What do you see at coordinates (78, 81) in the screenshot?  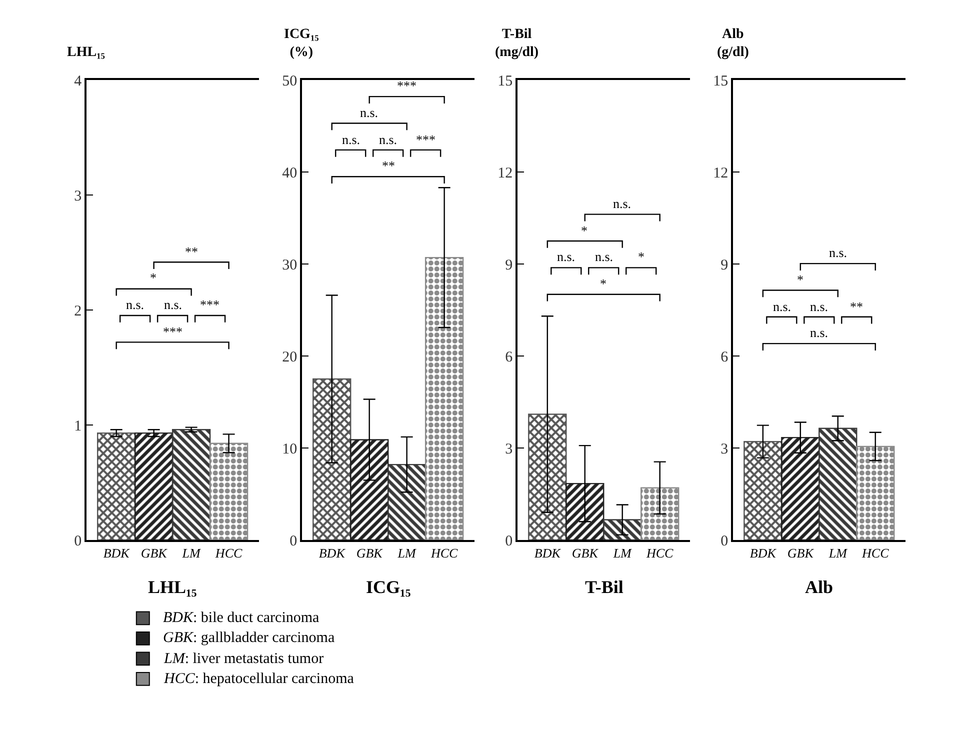 I see `y-tick-label: 4` at bounding box center [78, 81].